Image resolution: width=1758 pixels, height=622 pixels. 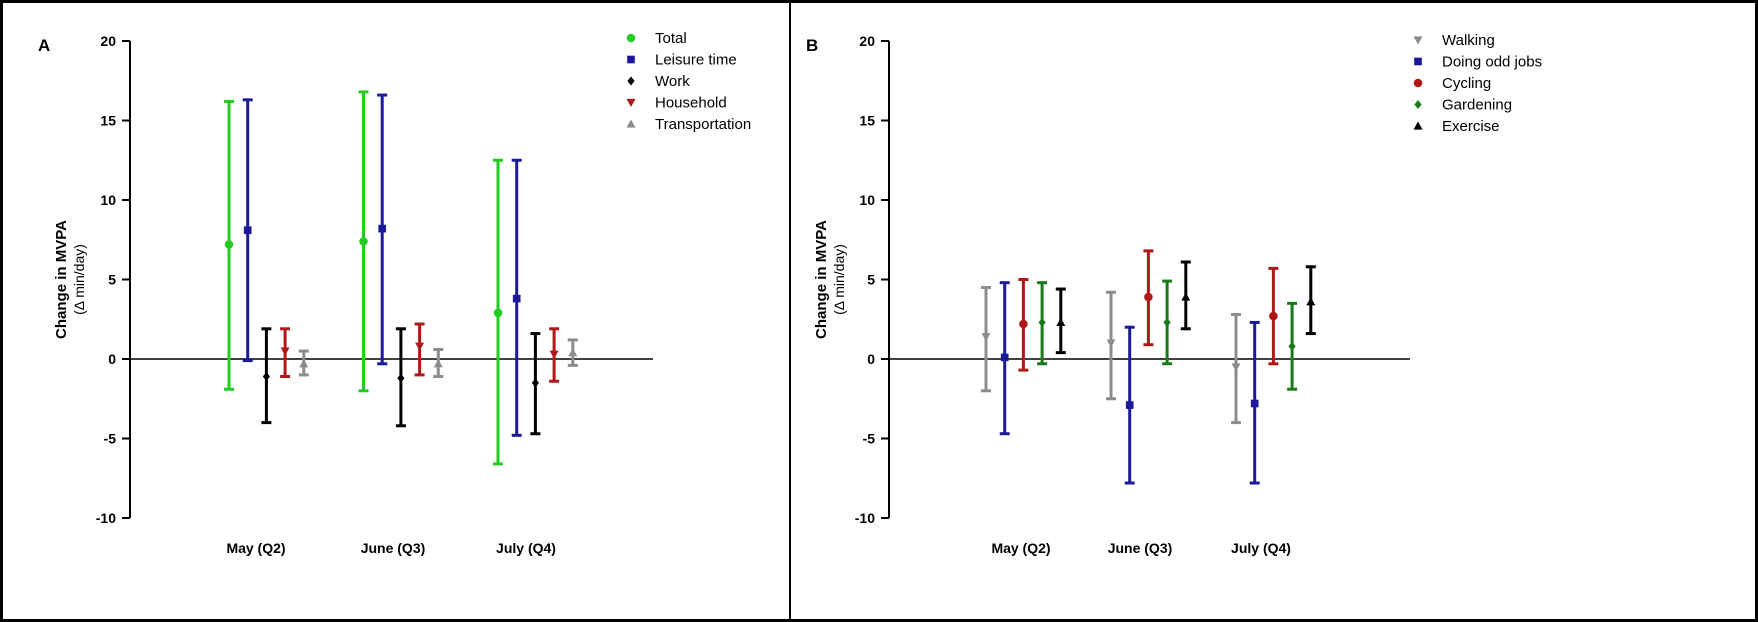 I want to click on legend-label: Work, so click(x=672, y=81).